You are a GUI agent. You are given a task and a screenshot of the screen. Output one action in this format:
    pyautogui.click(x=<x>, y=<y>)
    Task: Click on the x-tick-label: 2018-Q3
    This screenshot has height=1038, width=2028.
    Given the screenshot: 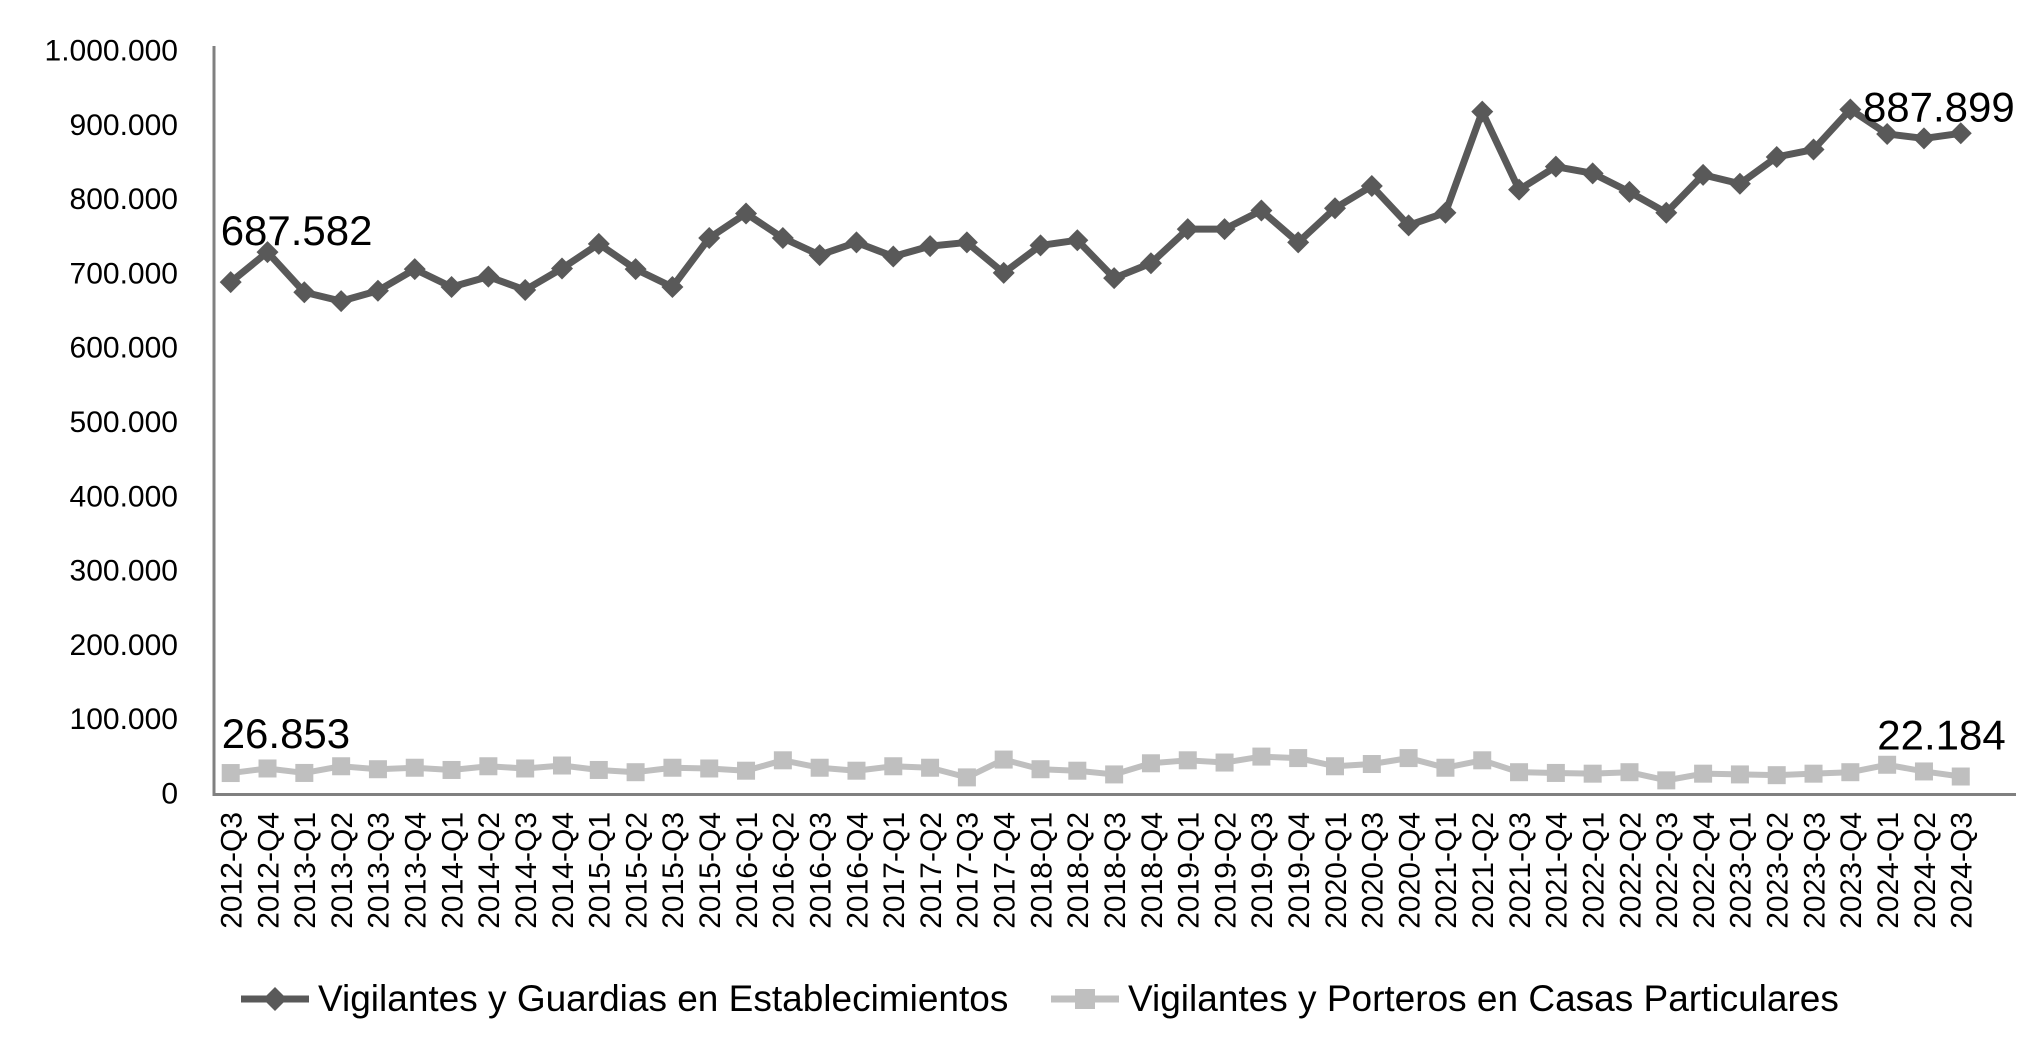 What is the action you would take?
    pyautogui.click(x=1115, y=870)
    